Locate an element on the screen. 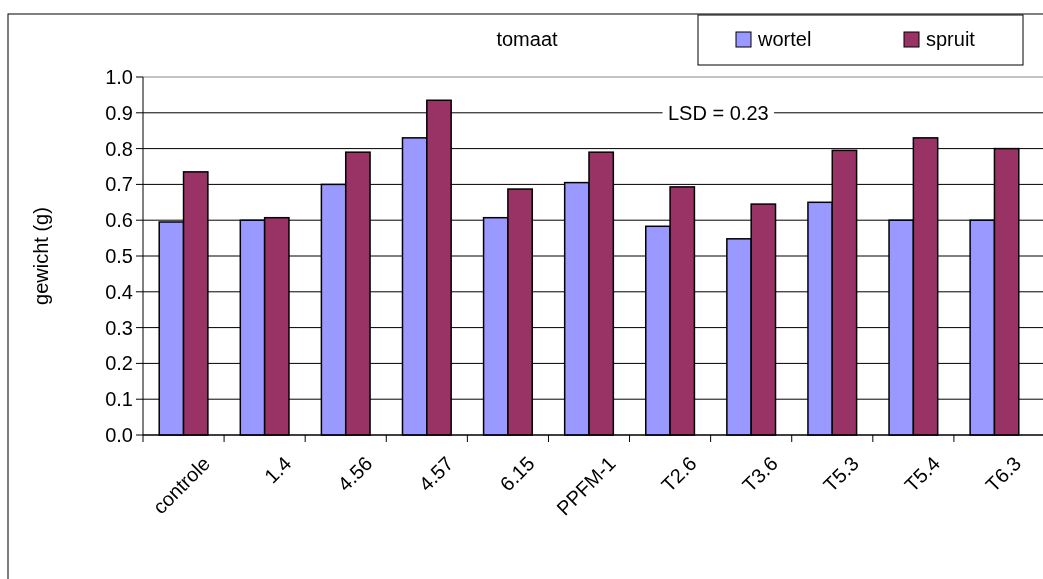  y-tick-label: 1.0 is located at coordinates (119, 77).